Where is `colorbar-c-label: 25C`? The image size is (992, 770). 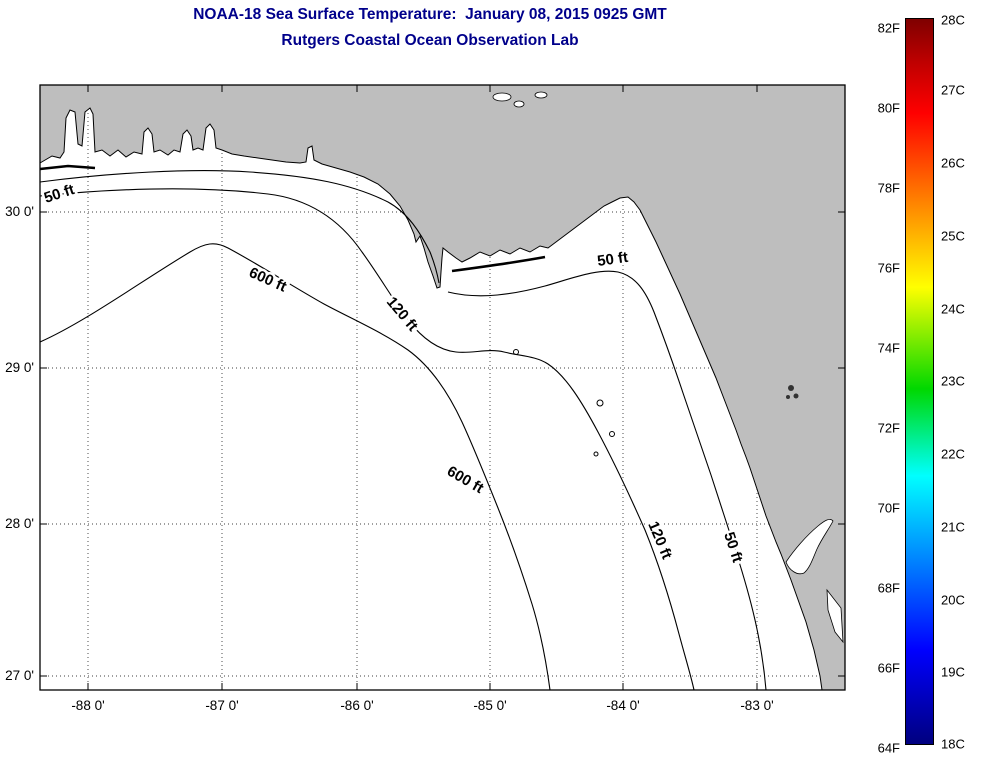
colorbar-c-label: 25C is located at coordinates (953, 236).